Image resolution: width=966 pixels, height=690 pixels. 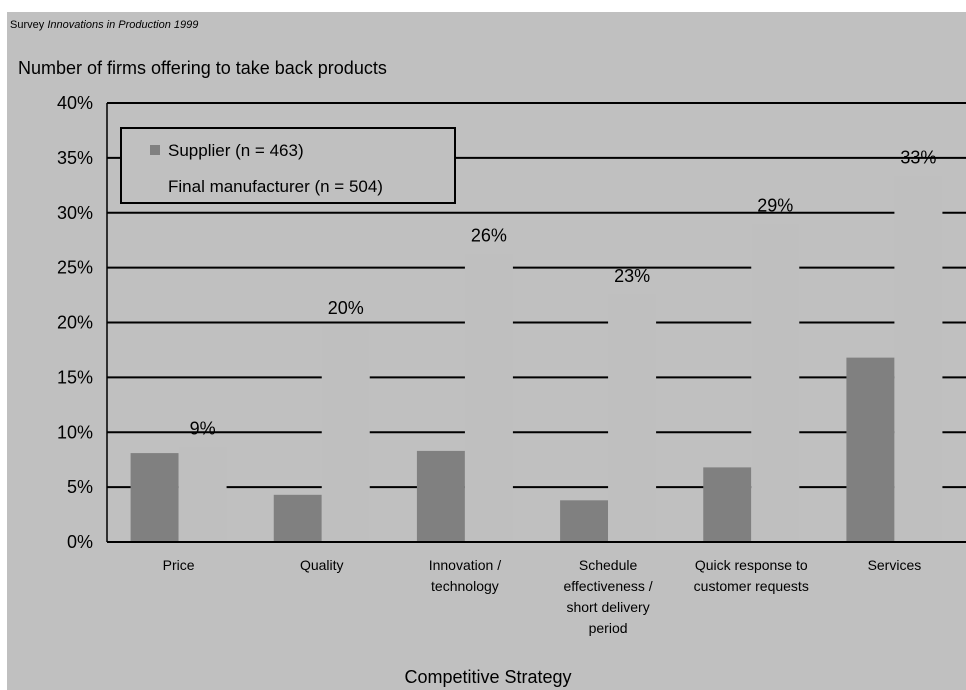 I want to click on legend-label-final-manufacturer: Final manufacturer (n = 504), so click(x=275, y=186).